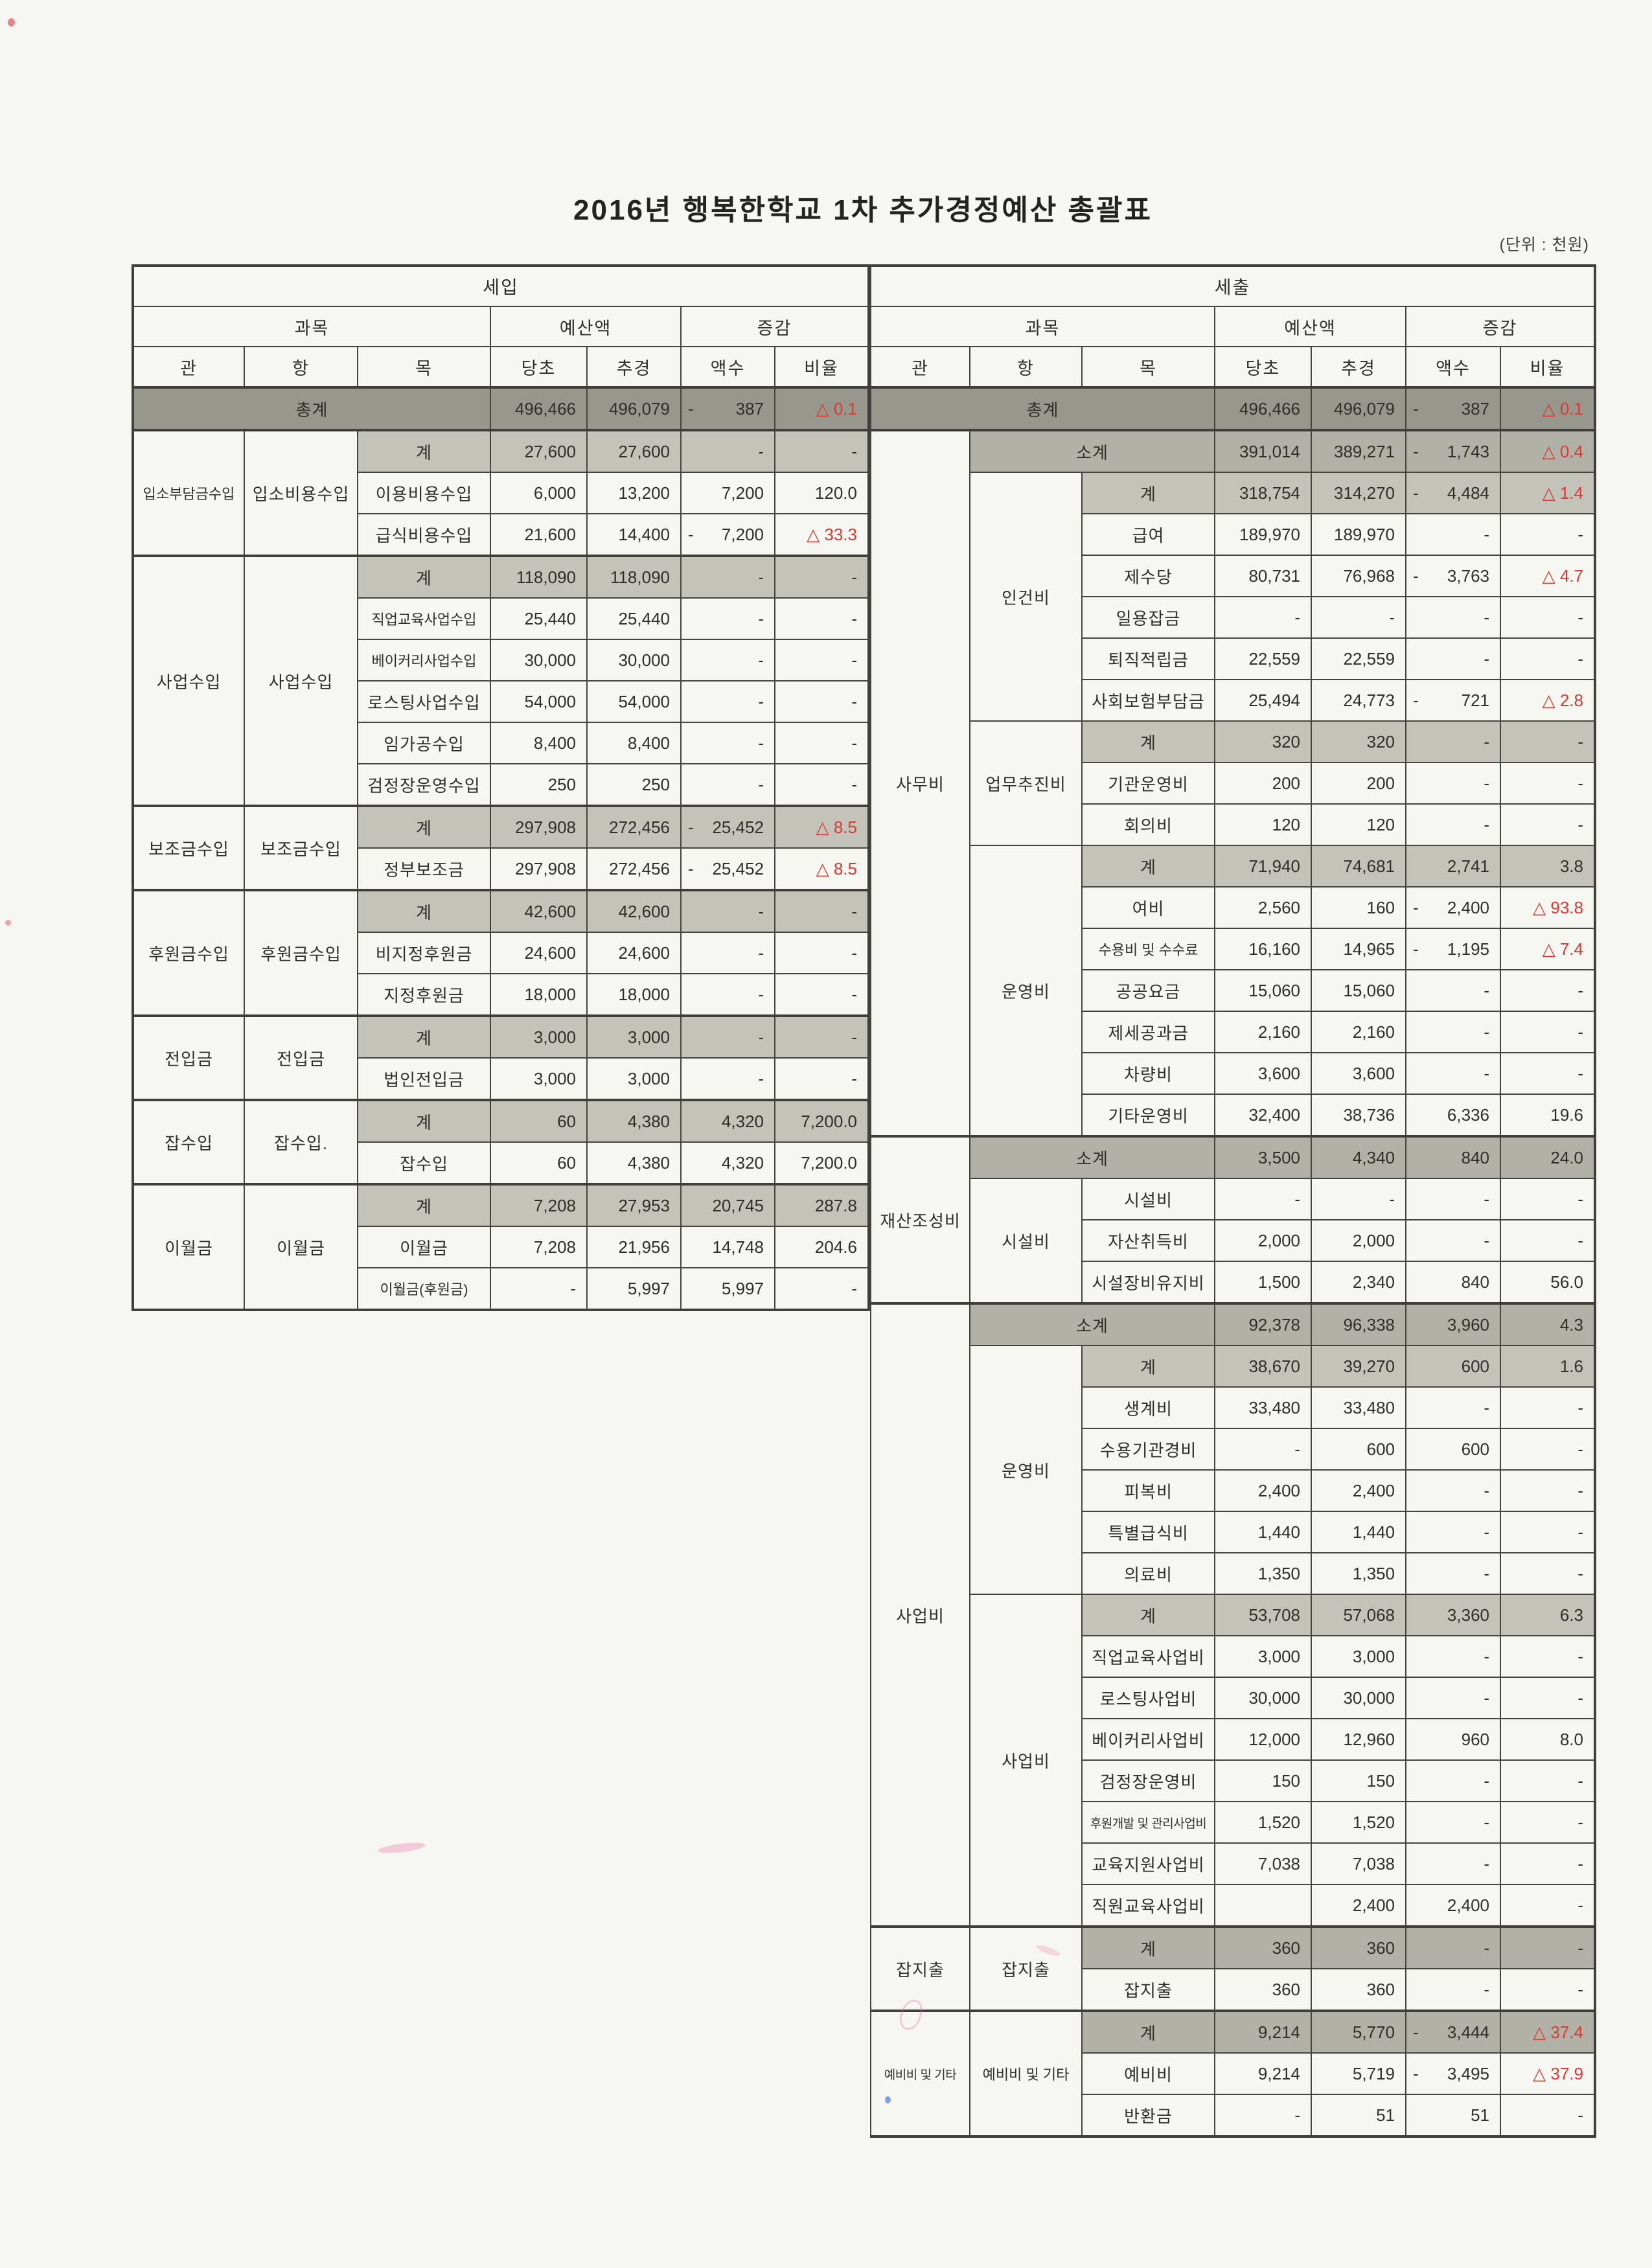 The width and height of the screenshot is (1652, 2268). Describe the element at coordinates (1358, 1324) in the screenshot. I see `value-cell: 96,338` at that location.